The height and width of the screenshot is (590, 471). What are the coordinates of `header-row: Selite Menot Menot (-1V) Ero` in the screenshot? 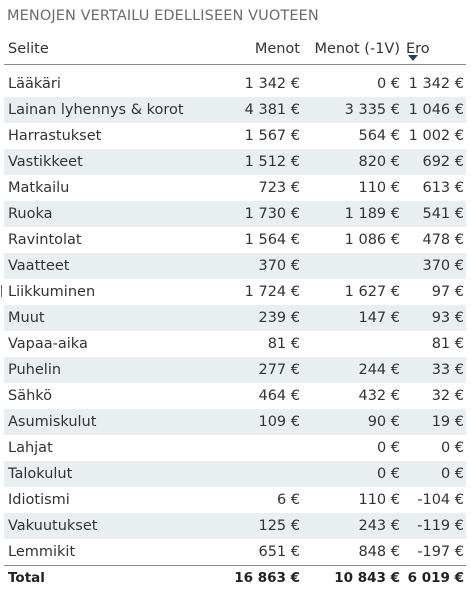 It's located at (235, 49).